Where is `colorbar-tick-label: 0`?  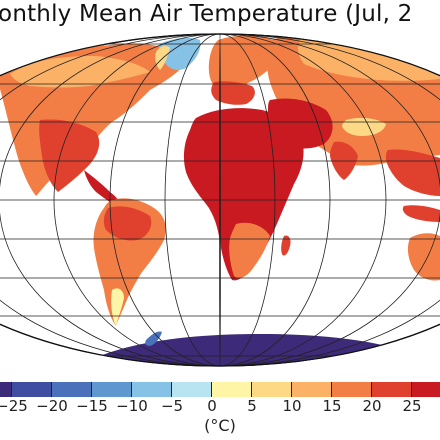
colorbar-tick-label: 0 is located at coordinates (212, 406).